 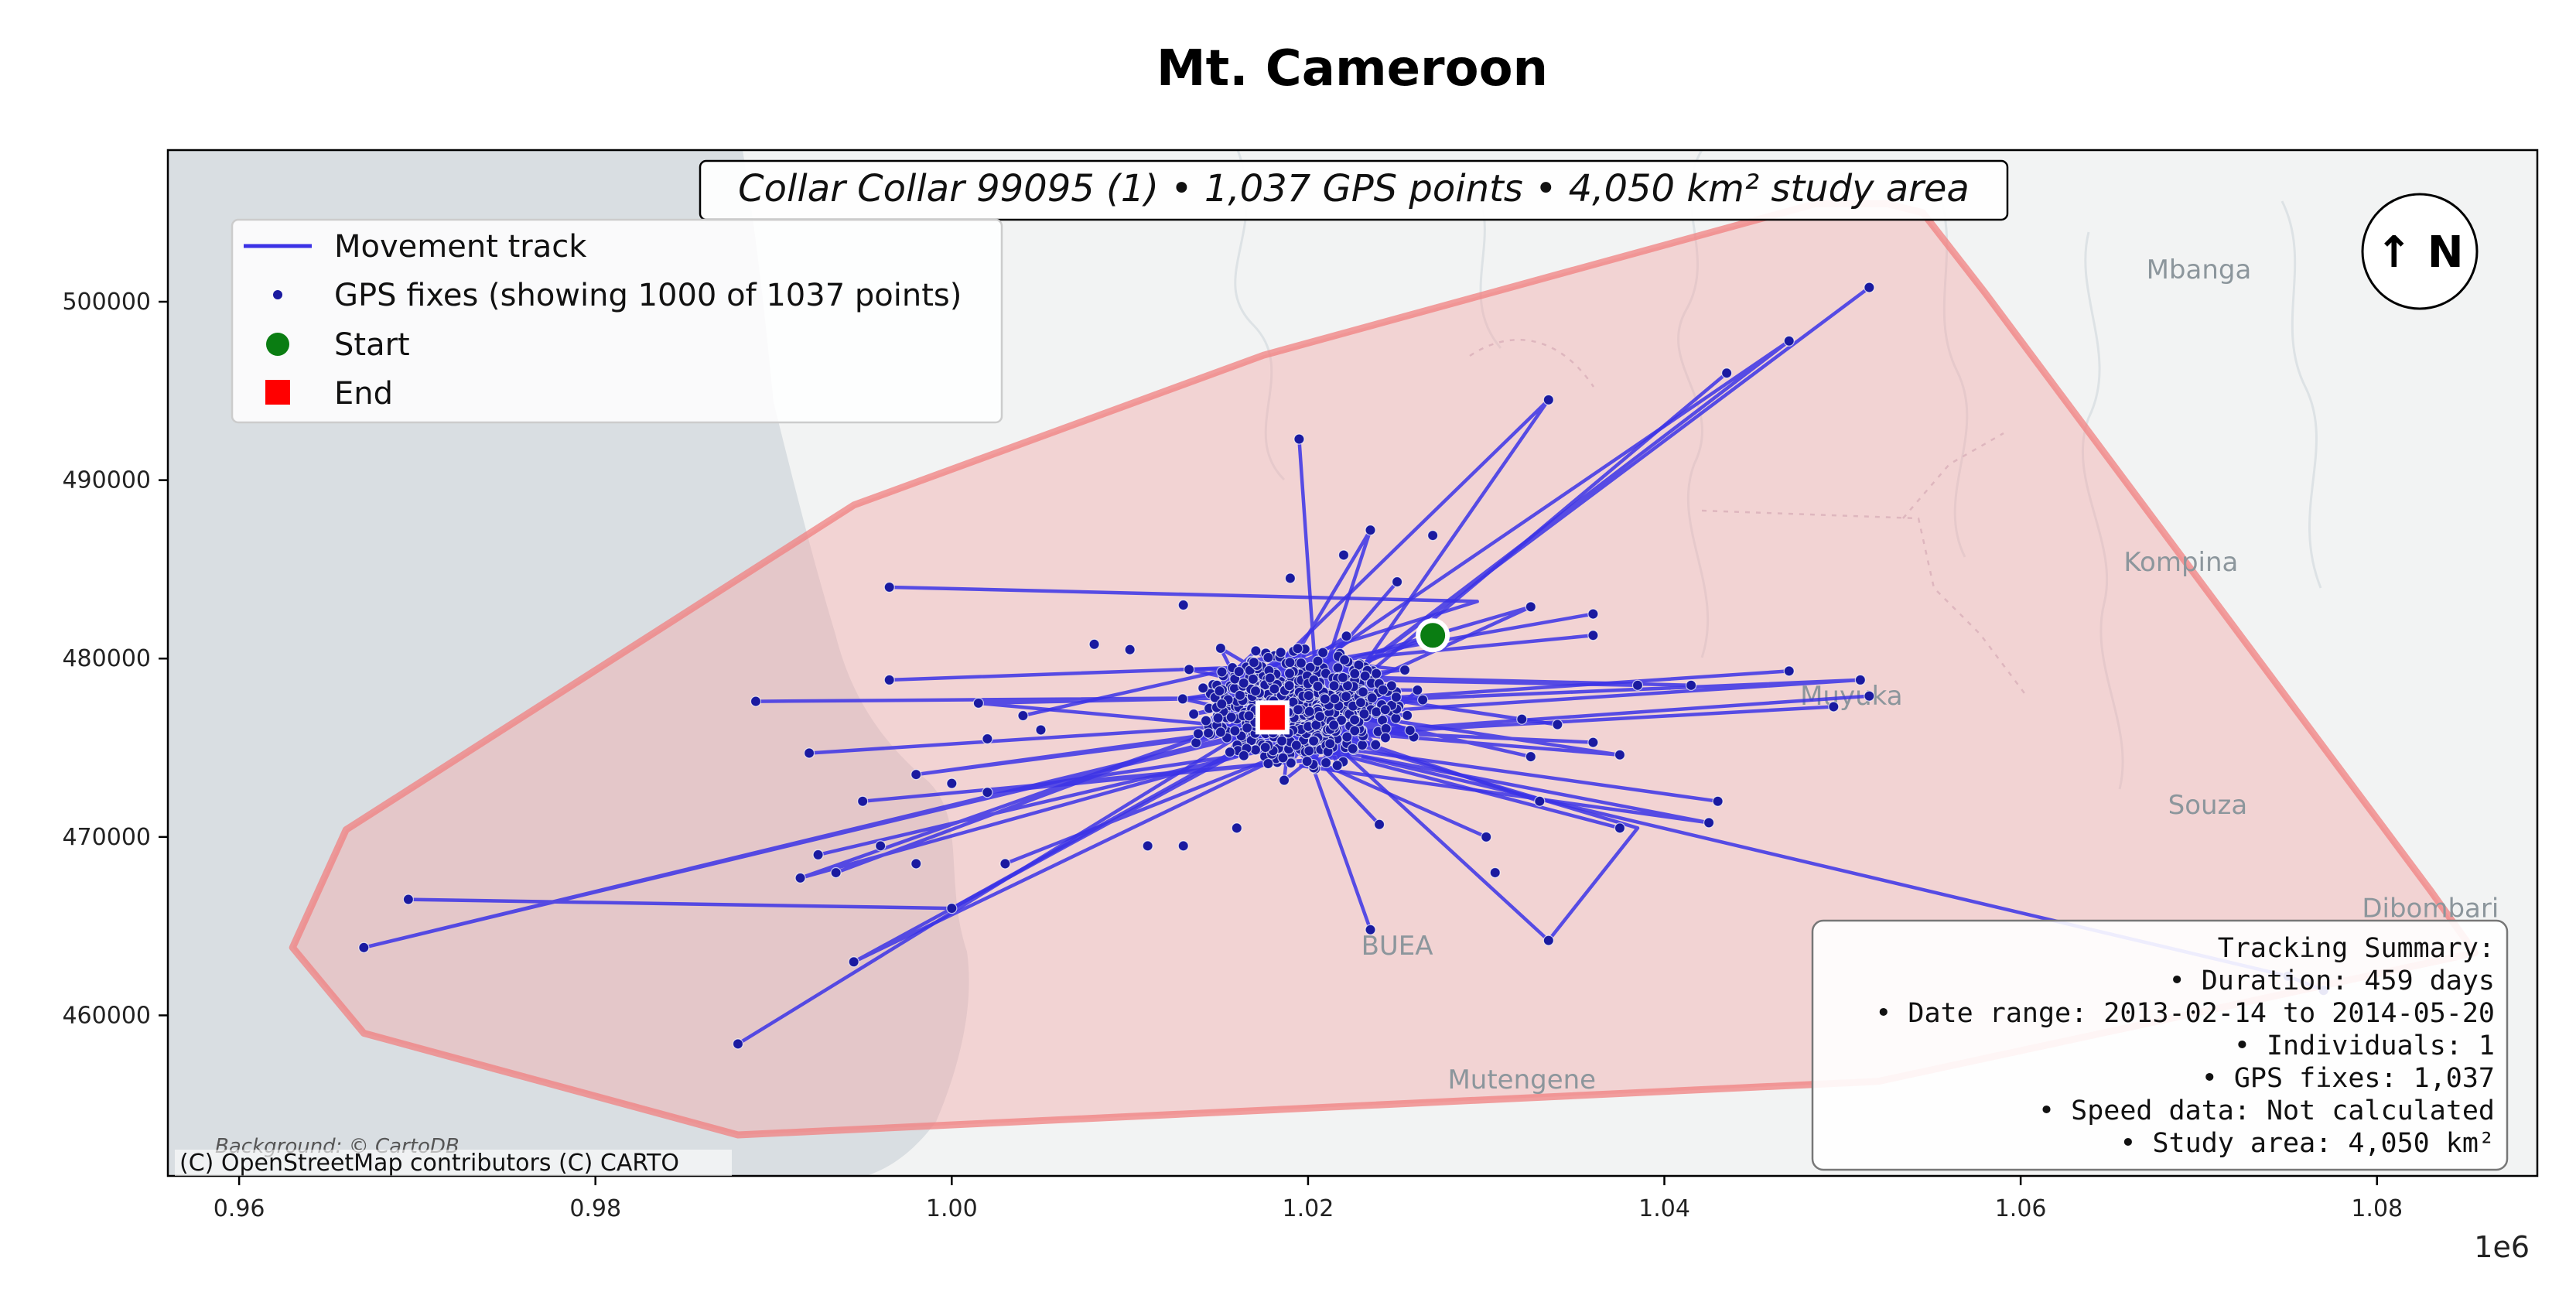 I want to click on summary-line: • GPS fixes: 1,037, so click(x=2348, y=1079).